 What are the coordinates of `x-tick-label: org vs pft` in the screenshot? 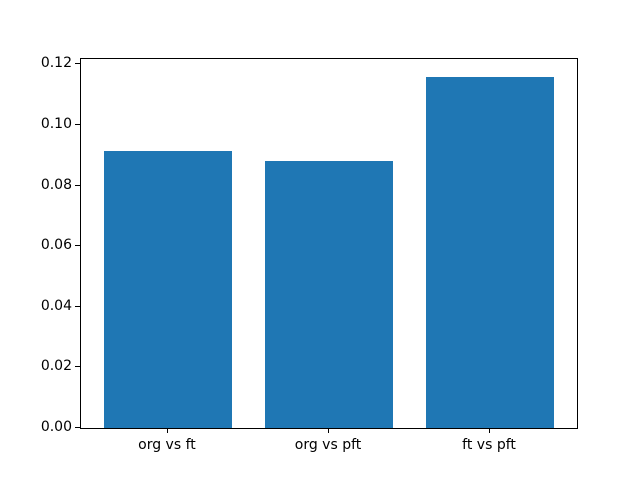 It's located at (328, 445).